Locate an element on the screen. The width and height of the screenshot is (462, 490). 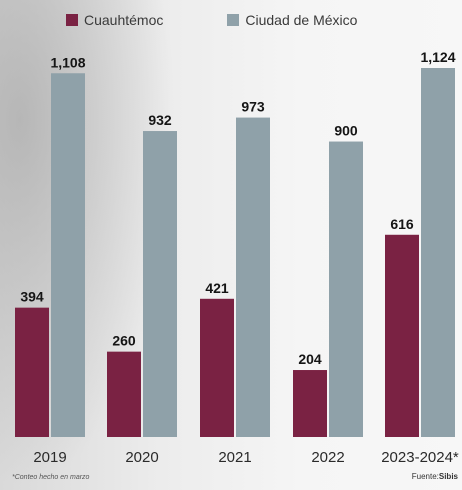
bar-cuauht-moc-2021 is located at coordinates (217, 367).